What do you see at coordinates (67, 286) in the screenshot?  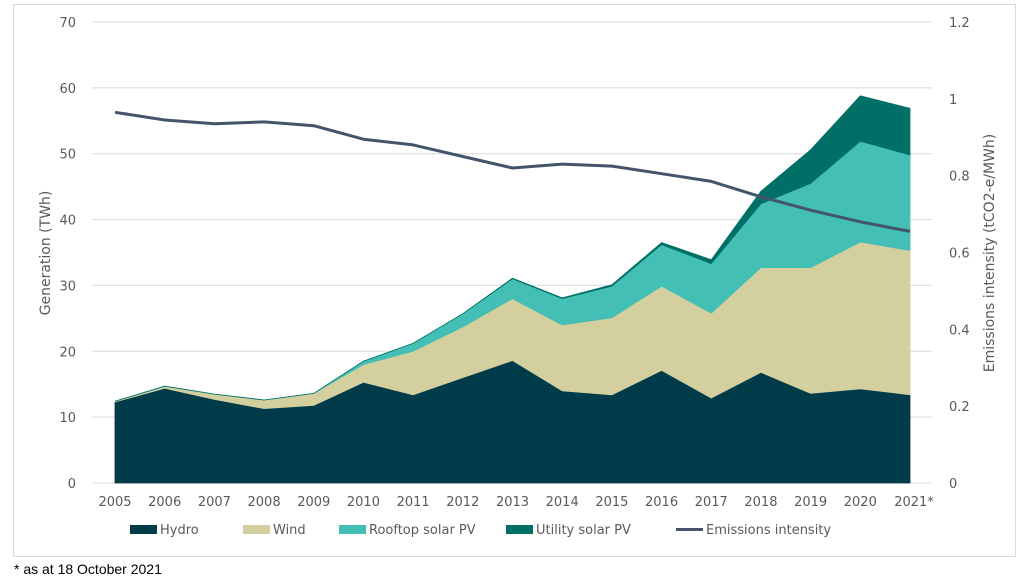 I see `y-tick-label: 30` at bounding box center [67, 286].